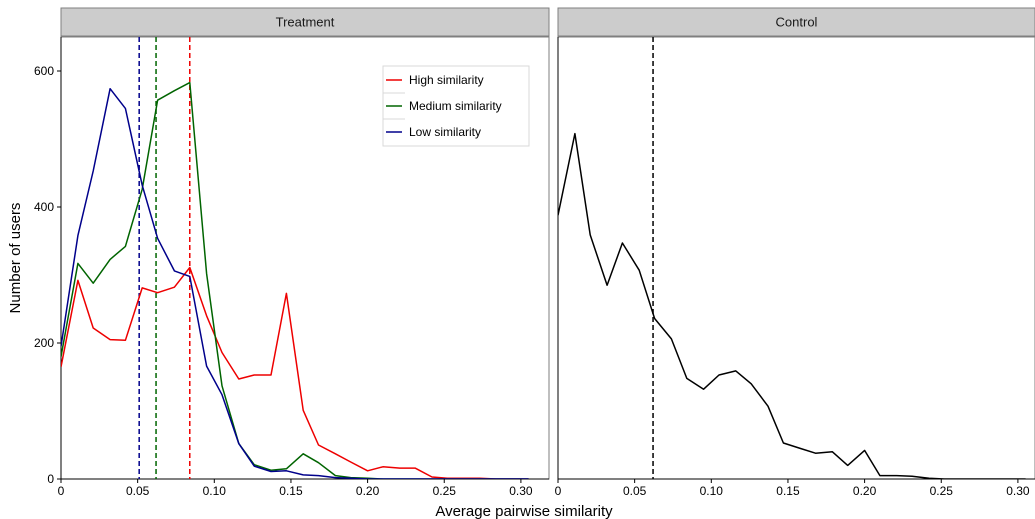 The image size is (1035, 519). Describe the element at coordinates (1018, 491) in the screenshot. I see `x-tick-label-1-6: 0.30` at that location.